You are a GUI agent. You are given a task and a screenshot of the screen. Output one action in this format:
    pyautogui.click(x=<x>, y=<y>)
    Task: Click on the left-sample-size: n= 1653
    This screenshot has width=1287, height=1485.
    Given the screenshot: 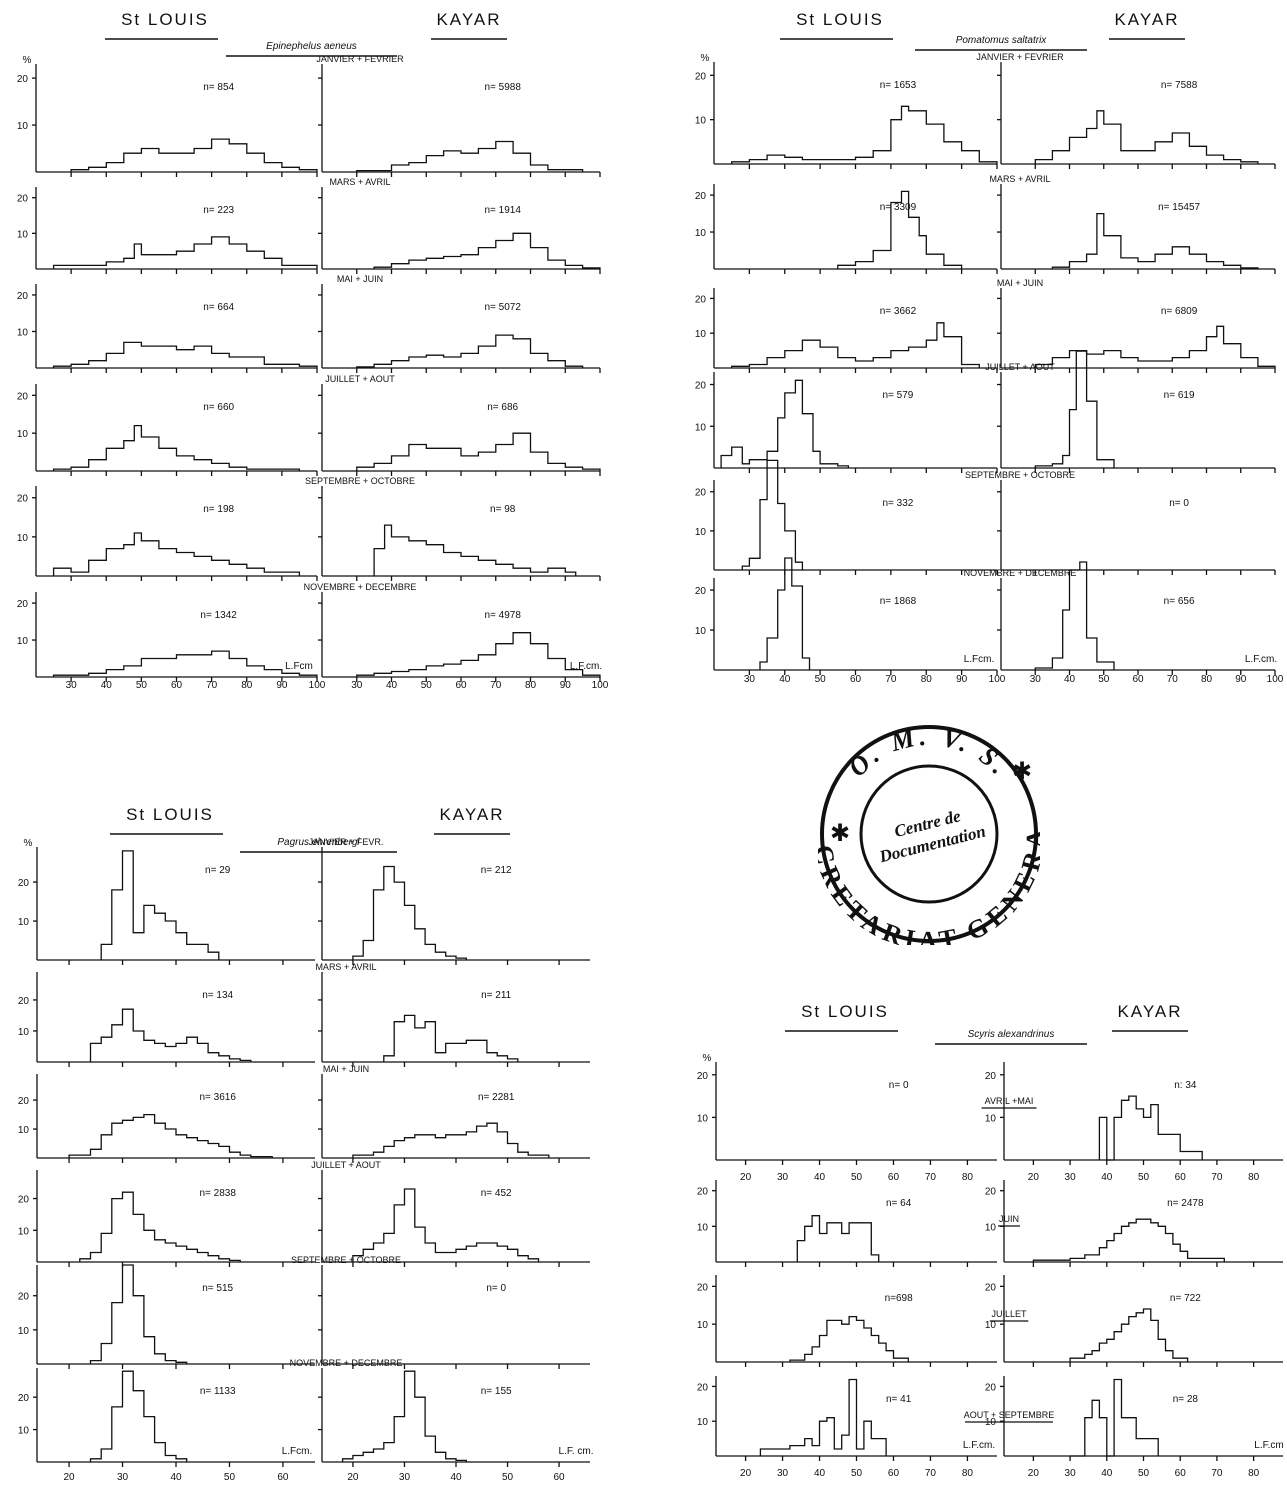 What is the action you would take?
    pyautogui.click(x=898, y=85)
    